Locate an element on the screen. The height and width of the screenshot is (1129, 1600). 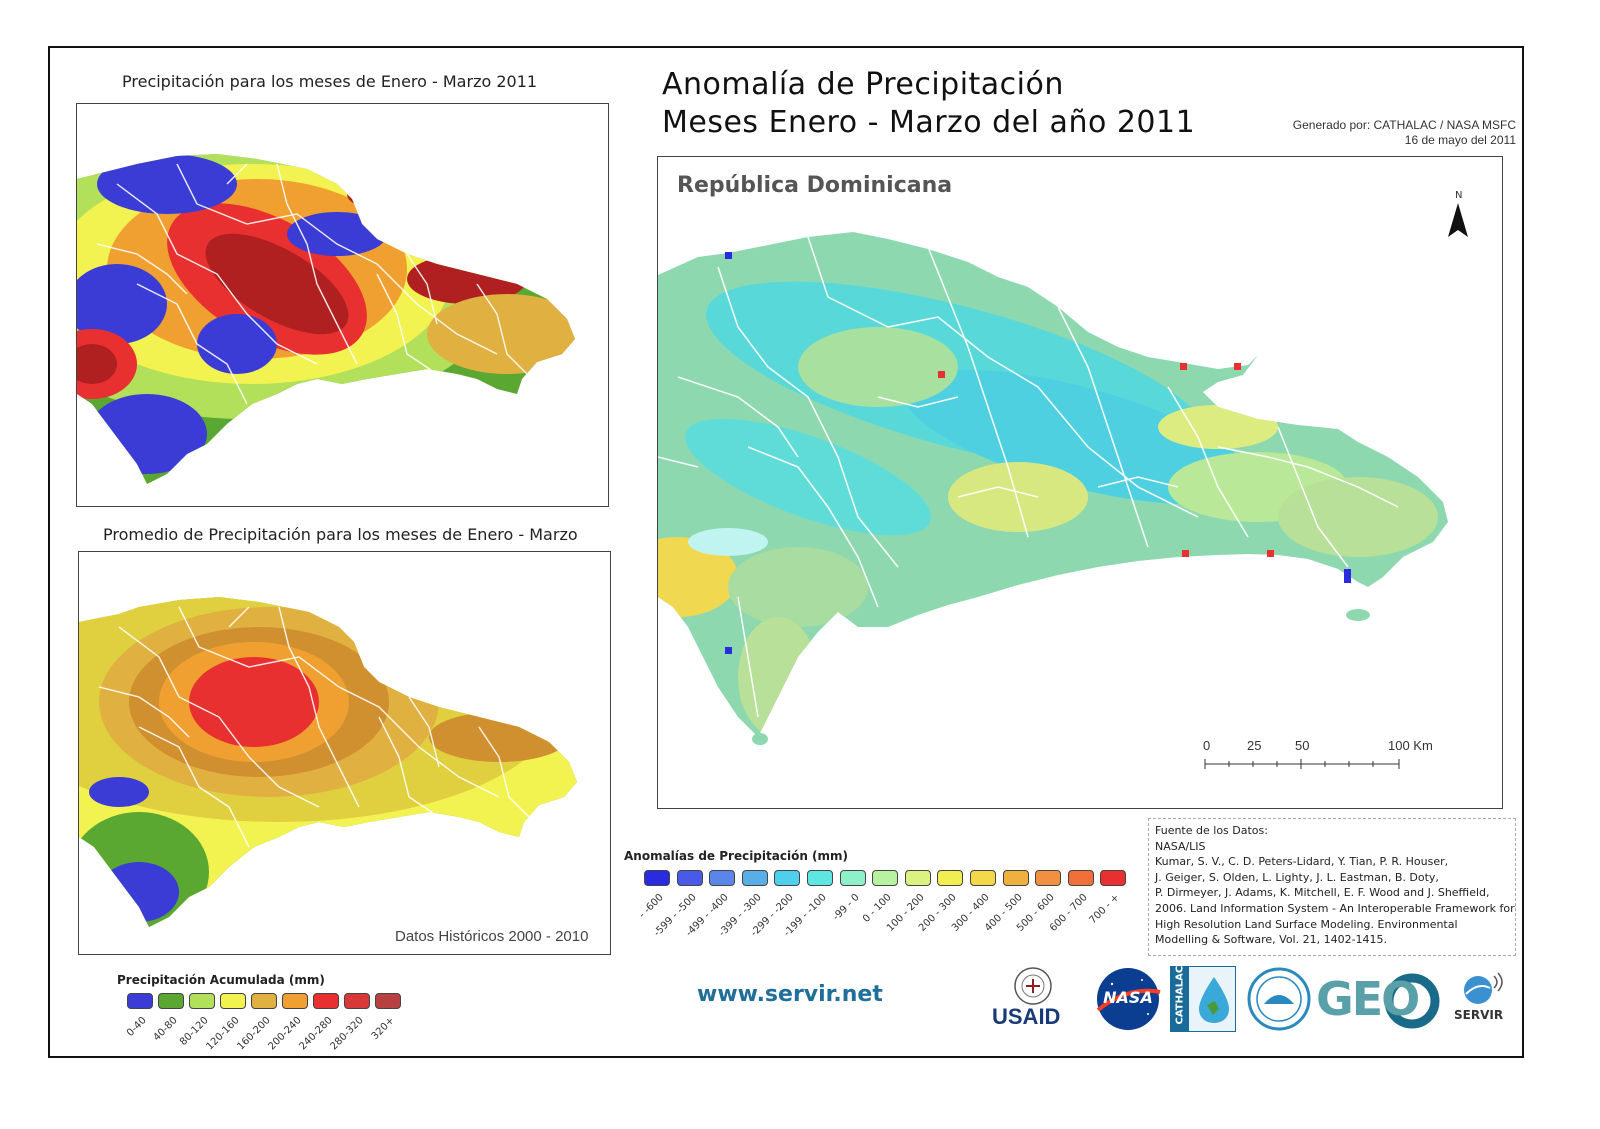
main-title-line2: Meses Enero - Marzo del año 2011 is located at coordinates (929, 122).